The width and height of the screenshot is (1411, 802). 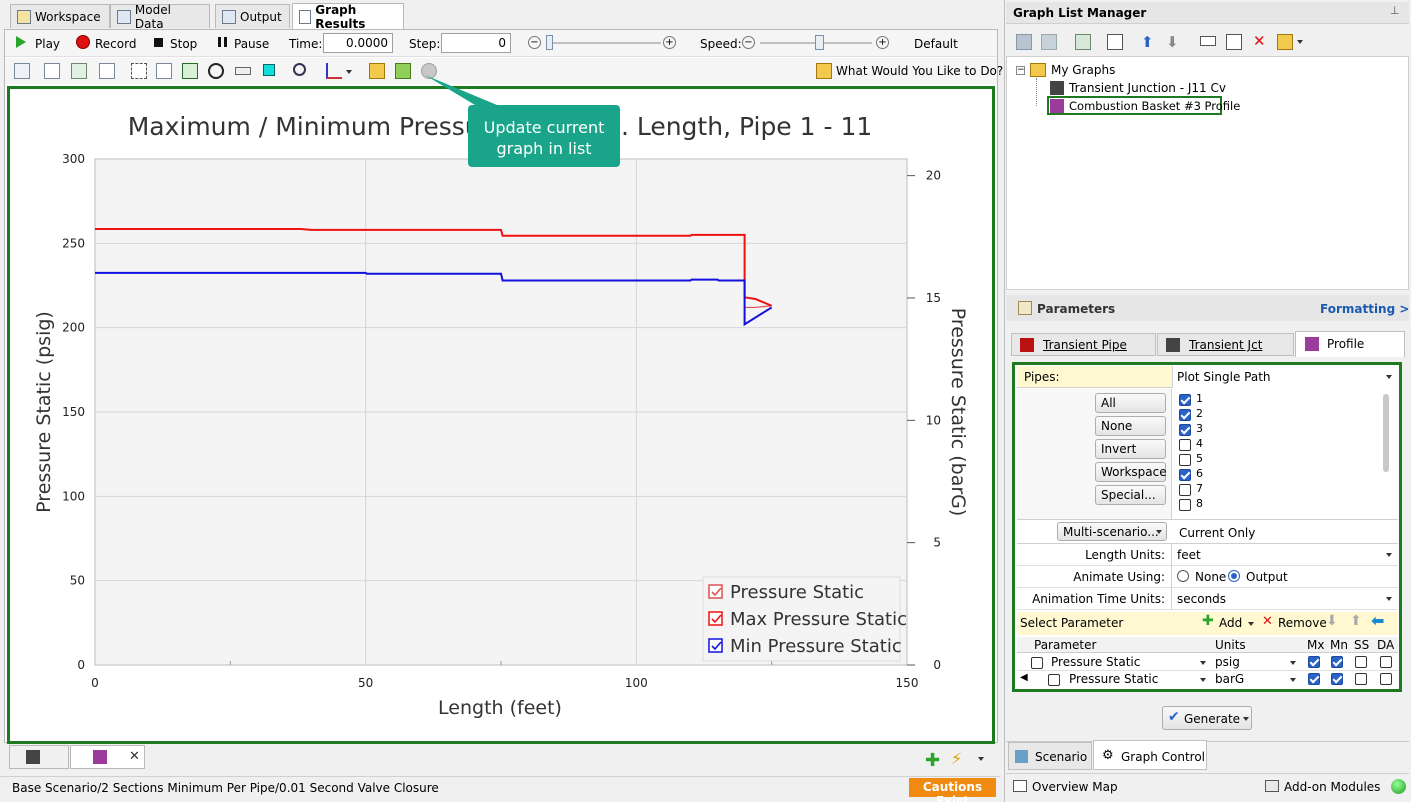 I want to click on record-icon, so click(x=83, y=42).